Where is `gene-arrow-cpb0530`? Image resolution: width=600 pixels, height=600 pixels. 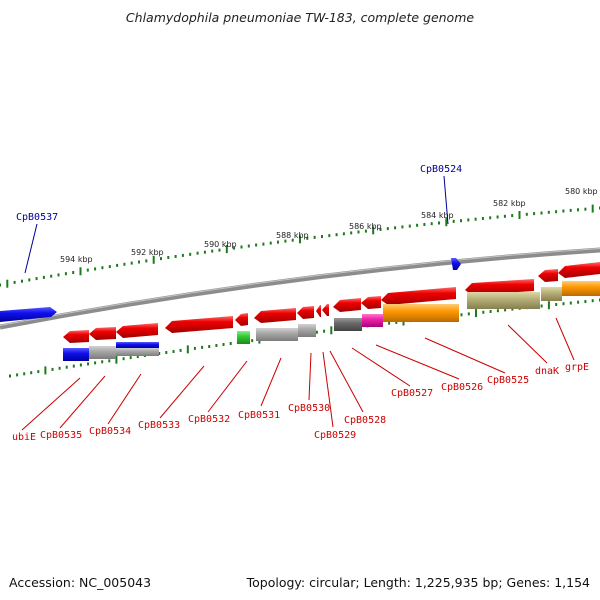
gene-arrow-cpb0530 is located at coordinates (305, 312).